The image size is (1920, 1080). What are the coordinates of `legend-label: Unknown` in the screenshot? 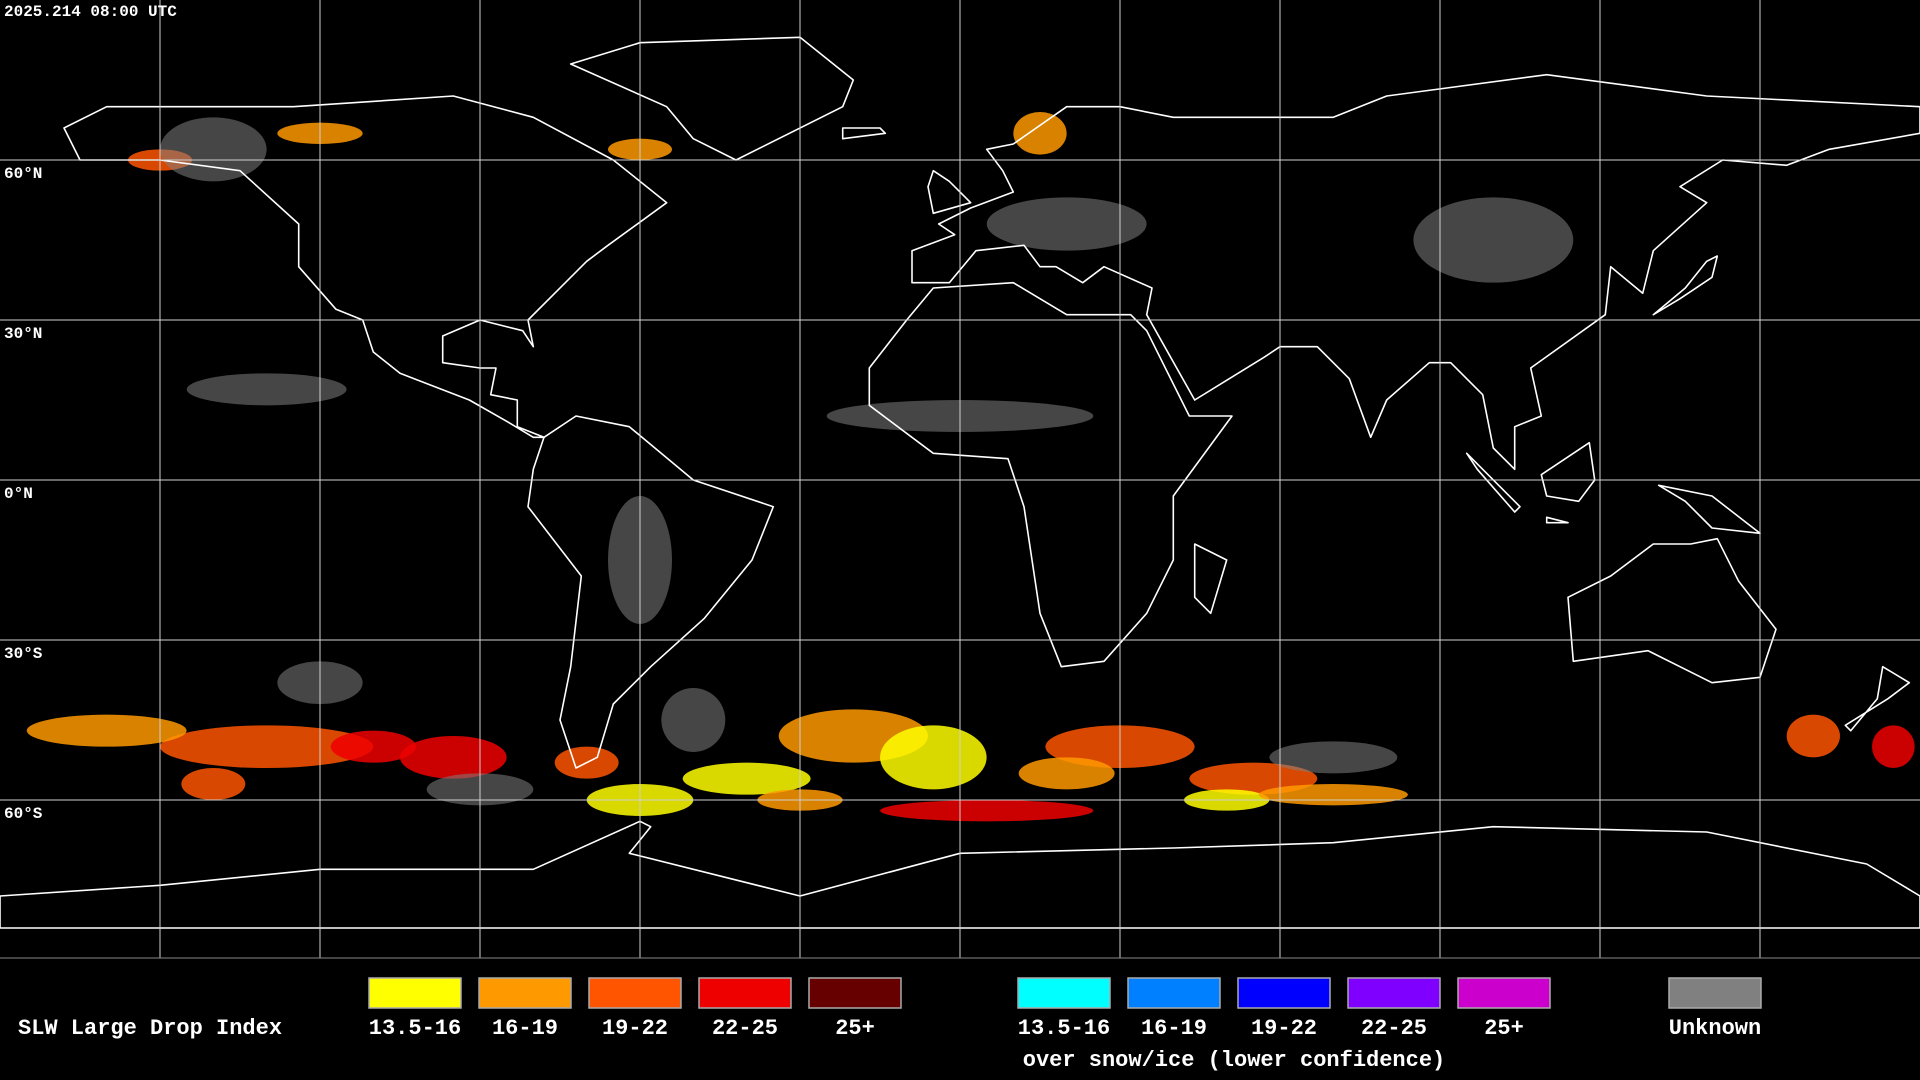 It's located at (1715, 1028).